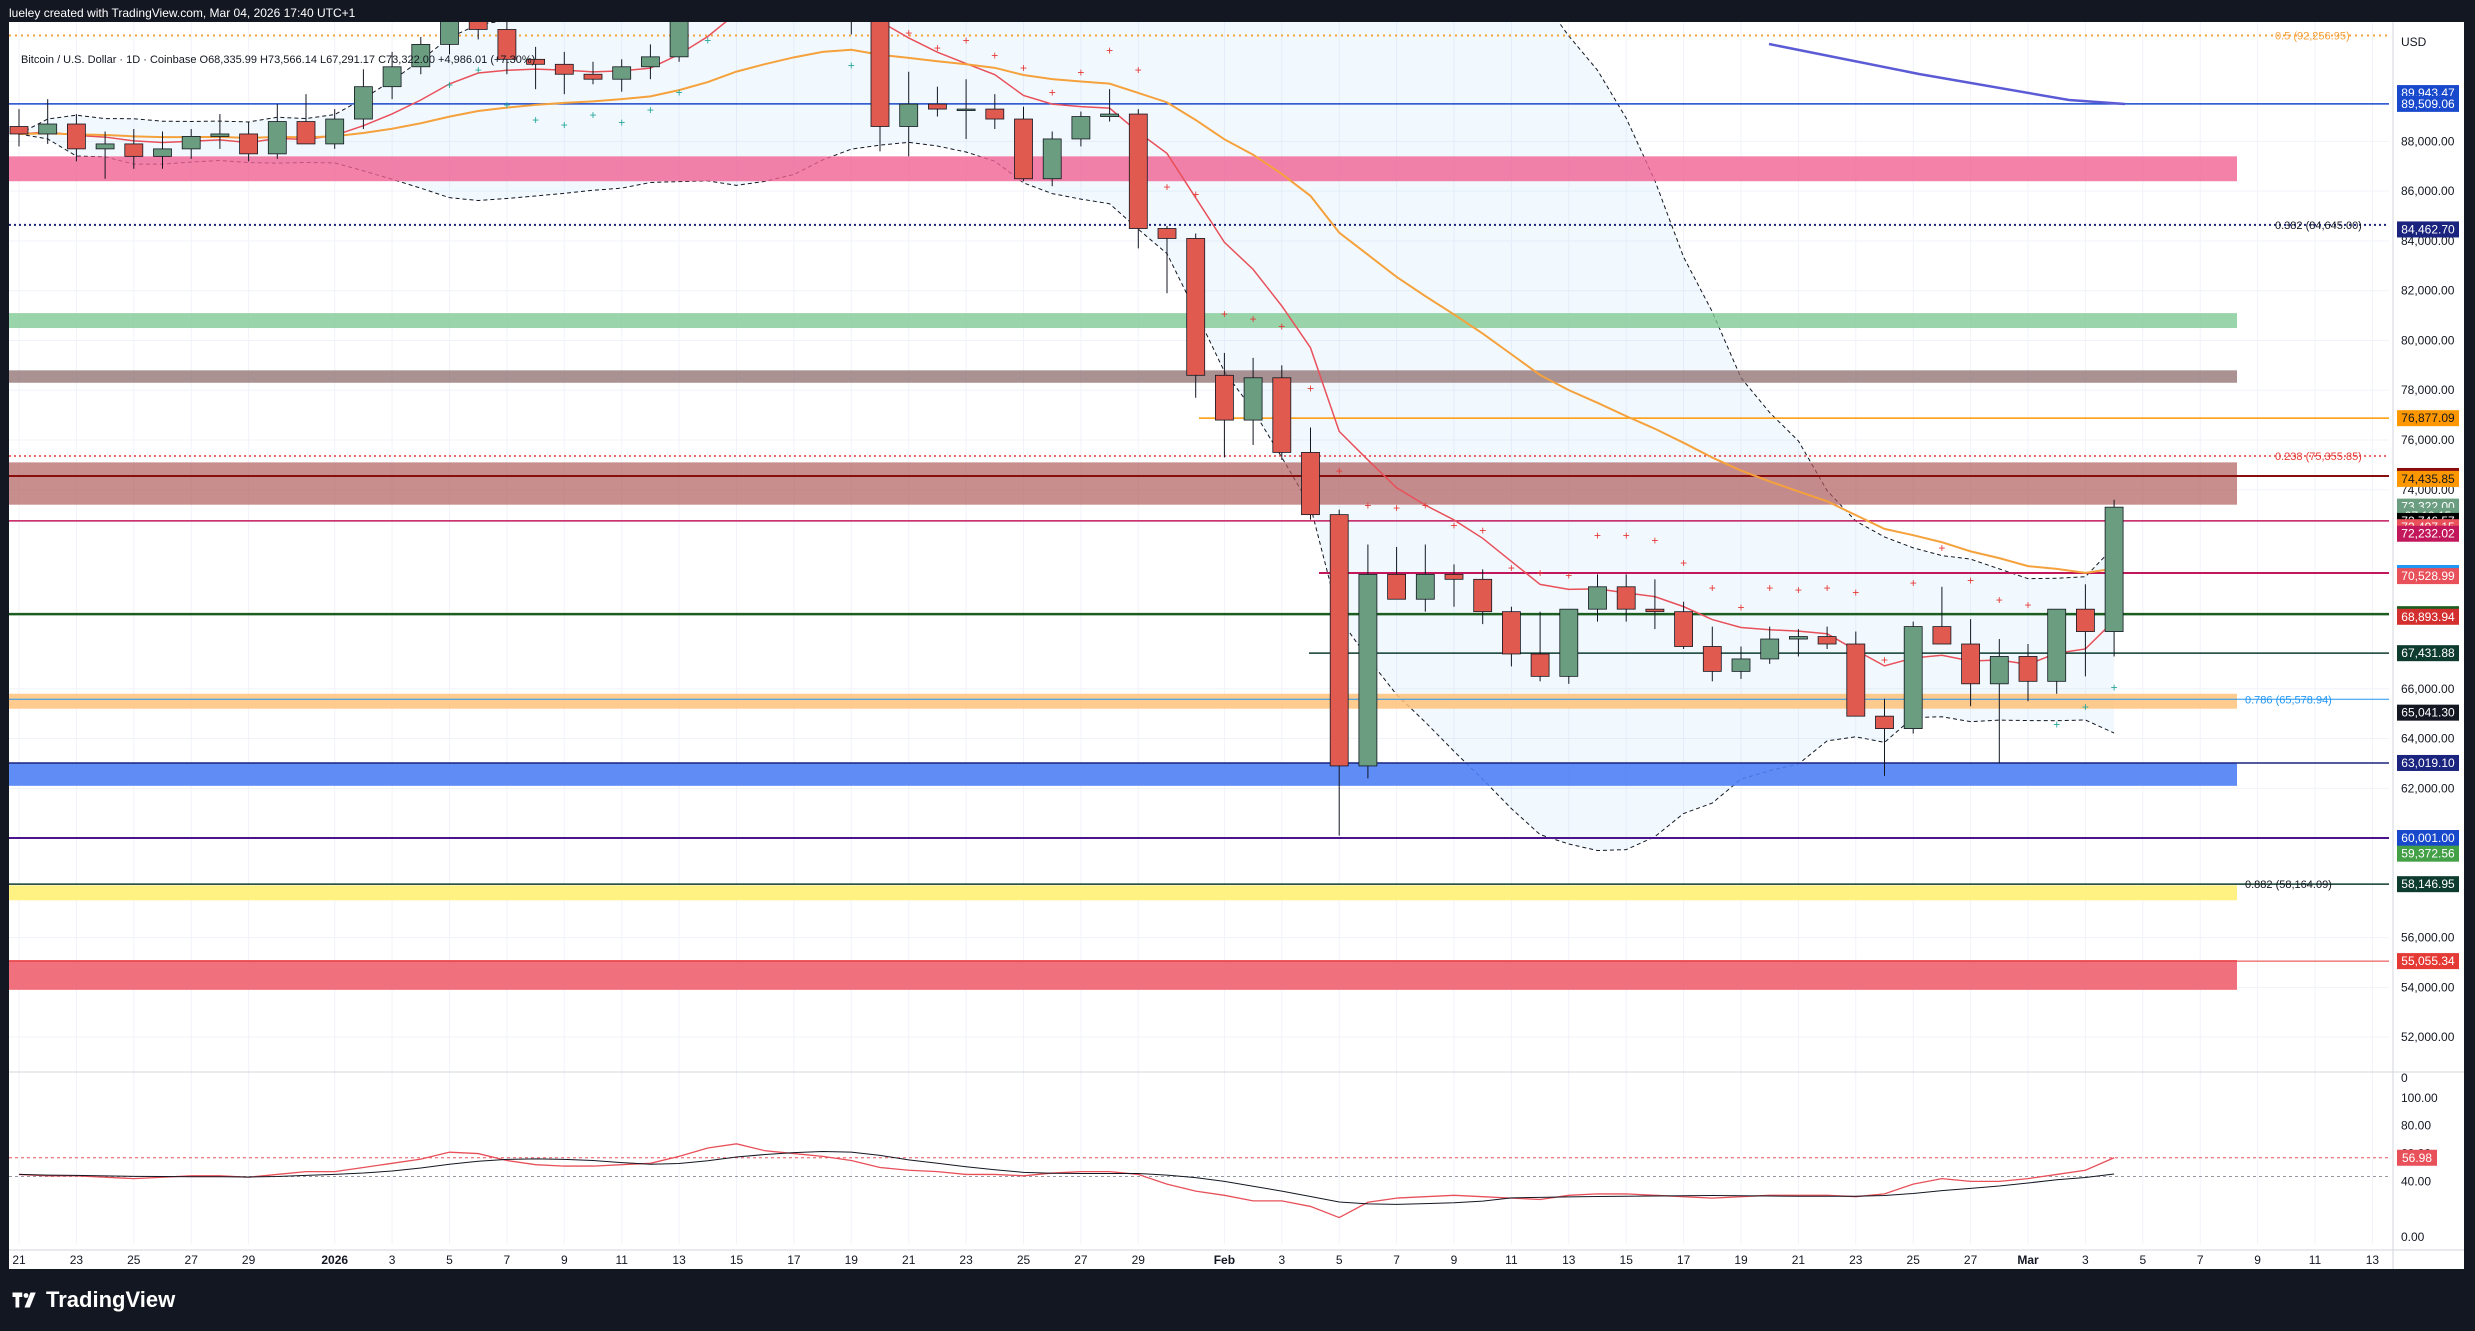 The width and height of the screenshot is (2475, 1331). What do you see at coordinates (2428, 653) in the screenshot?
I see `price-label: 67,431.88` at bounding box center [2428, 653].